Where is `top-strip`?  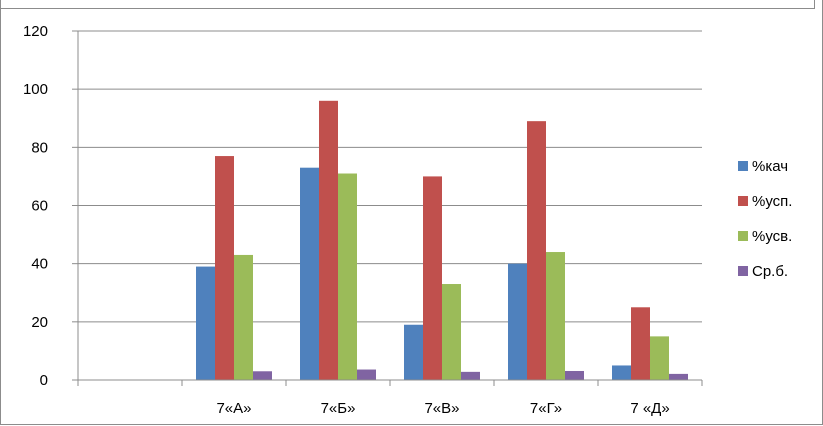 top-strip is located at coordinates (407, 4).